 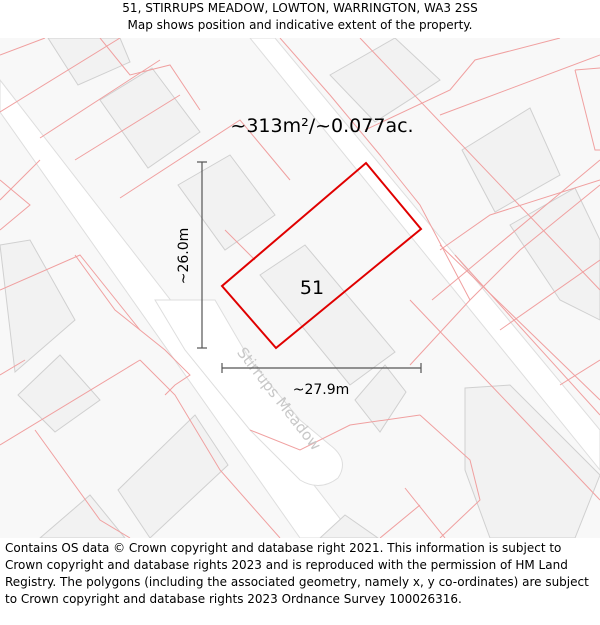 I want to click on width-dimension-line, so click(x=321, y=368).